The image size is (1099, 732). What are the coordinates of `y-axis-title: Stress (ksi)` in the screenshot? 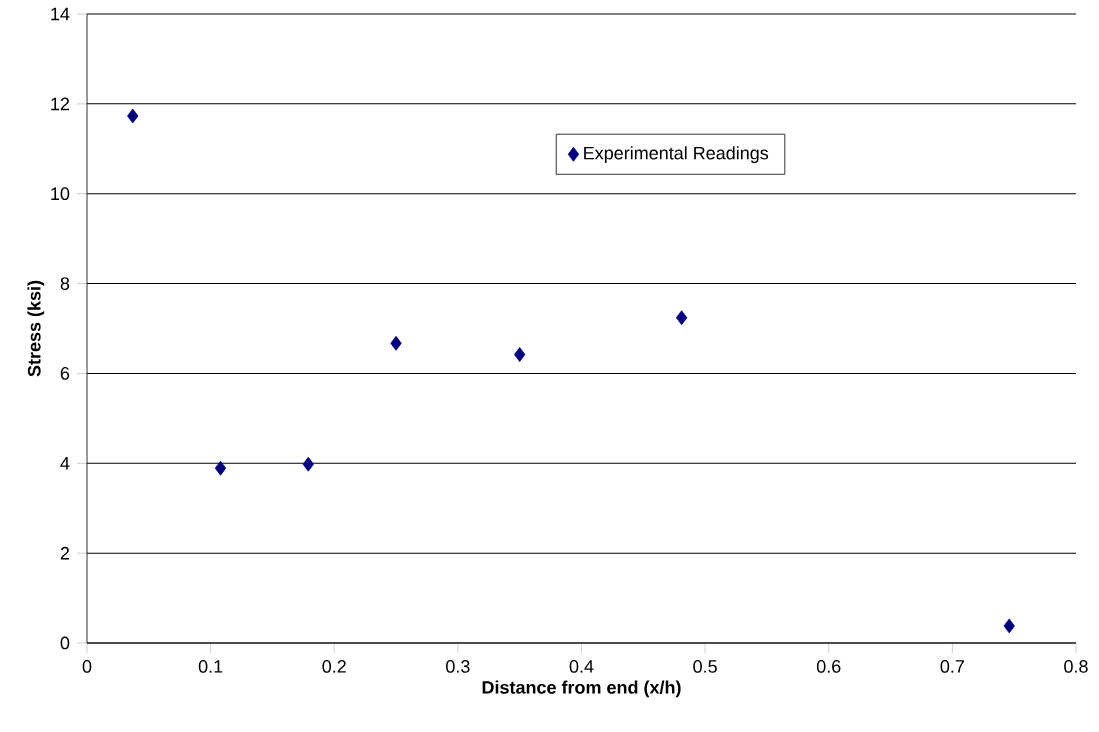 It's located at (36, 328).